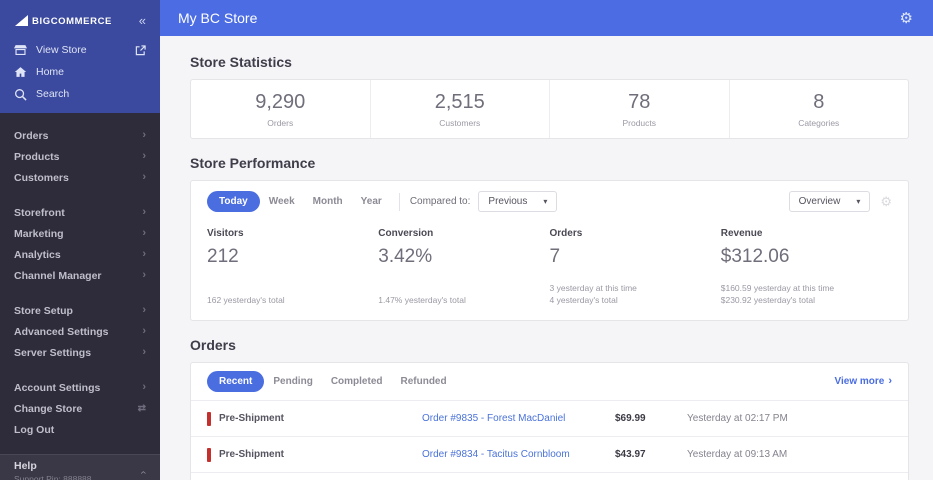  Describe the element at coordinates (755, 256) in the screenshot. I see `metric-value: $312.06` at that location.